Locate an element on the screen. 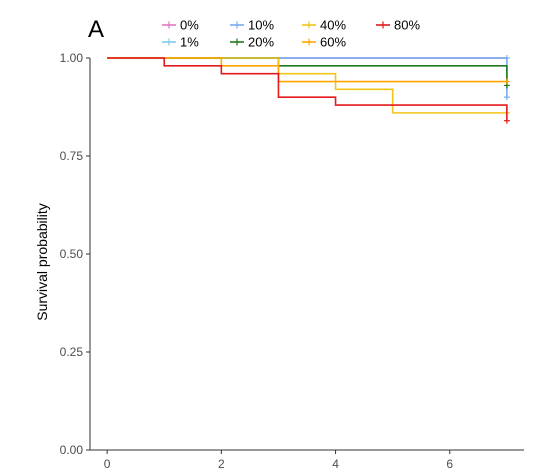  legend-item-20pct: 20% is located at coordinates (252, 42).